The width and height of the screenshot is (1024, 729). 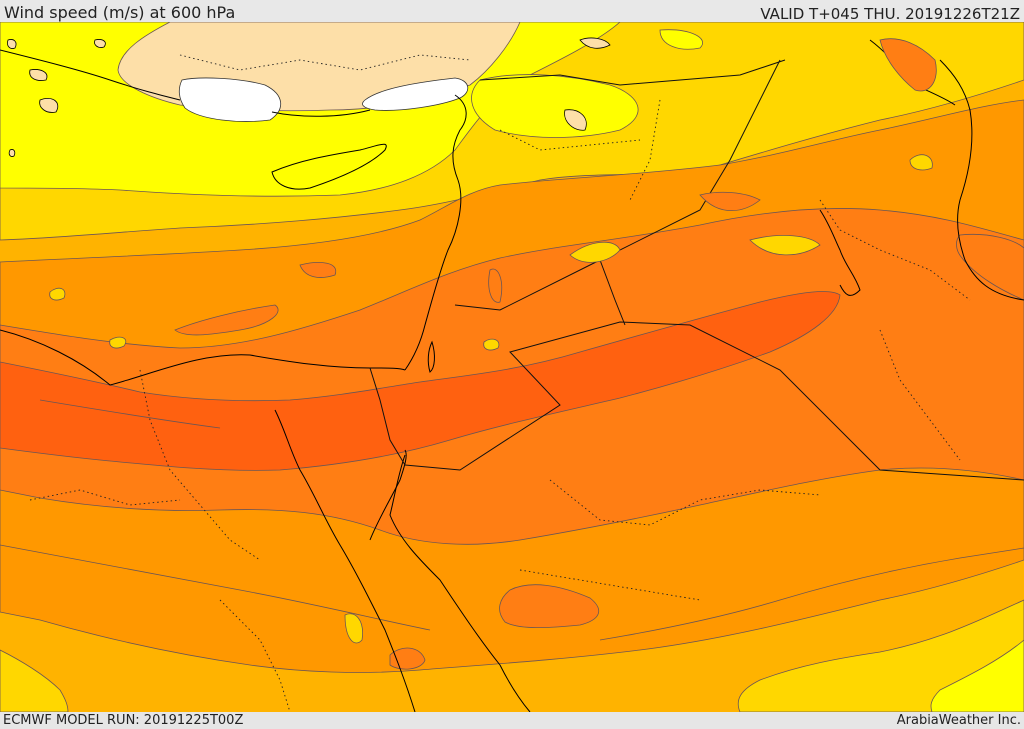 What do you see at coordinates (34, 680) in the screenshot?
I see `zone-moderate-sw` at bounding box center [34, 680].